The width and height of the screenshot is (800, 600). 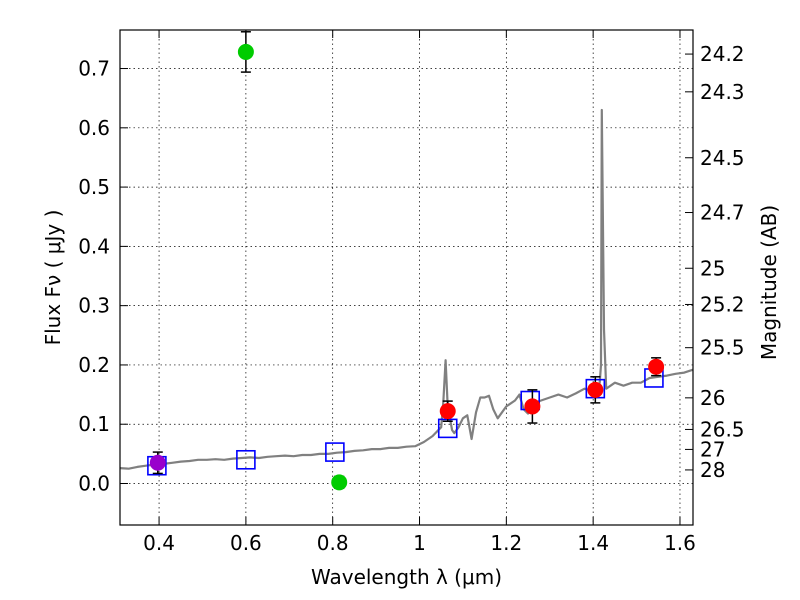 What do you see at coordinates (94, 306) in the screenshot?
I see `y-tick-label: 0.3` at bounding box center [94, 306].